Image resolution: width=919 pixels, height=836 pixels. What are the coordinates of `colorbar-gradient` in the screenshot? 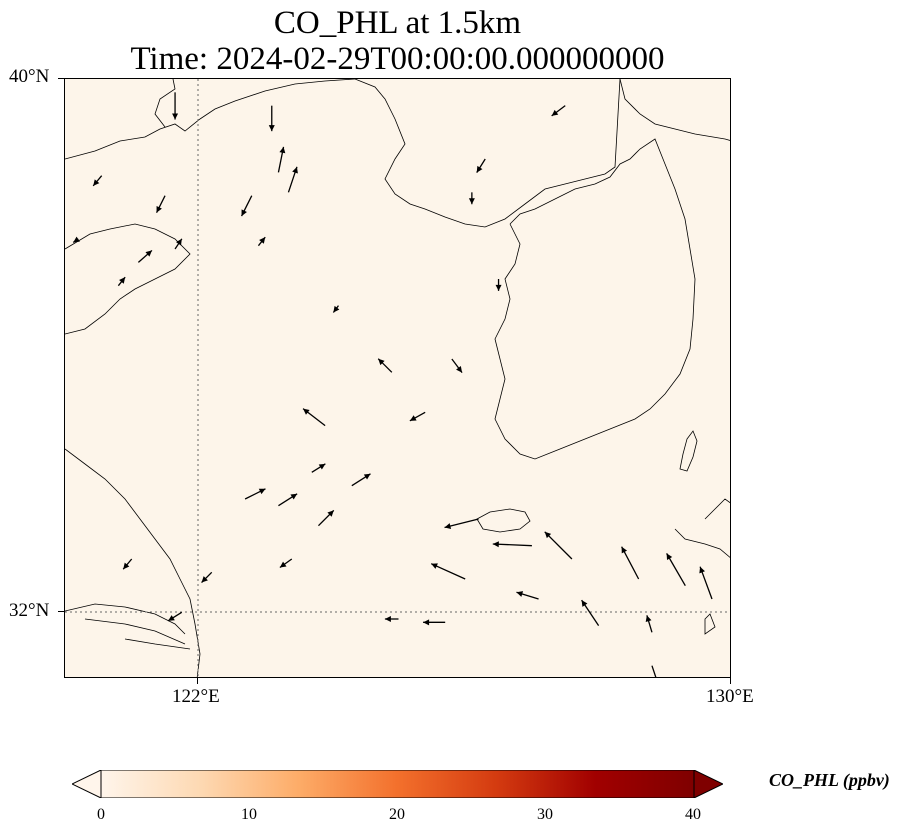 It's located at (397, 784).